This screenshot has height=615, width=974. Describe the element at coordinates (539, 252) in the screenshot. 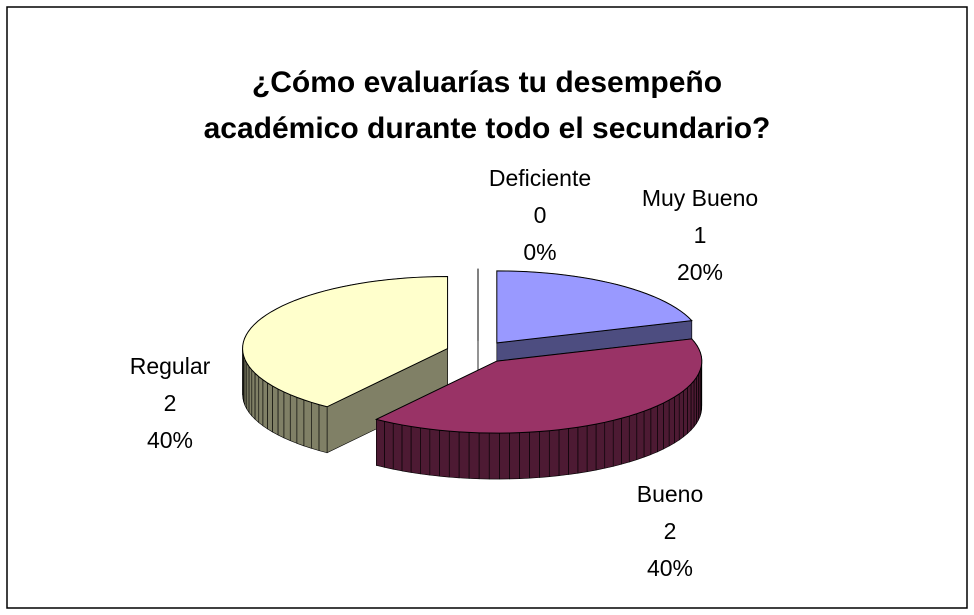

I see `data-label-percent: 0%` at that location.